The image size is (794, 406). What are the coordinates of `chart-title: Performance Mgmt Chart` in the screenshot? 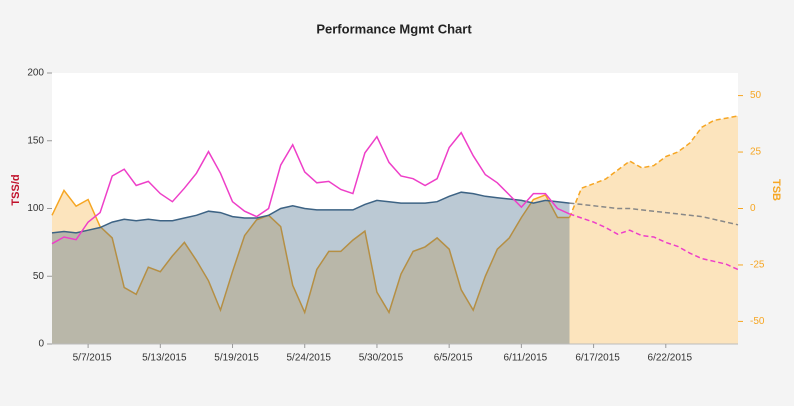 It's located at (394, 28).